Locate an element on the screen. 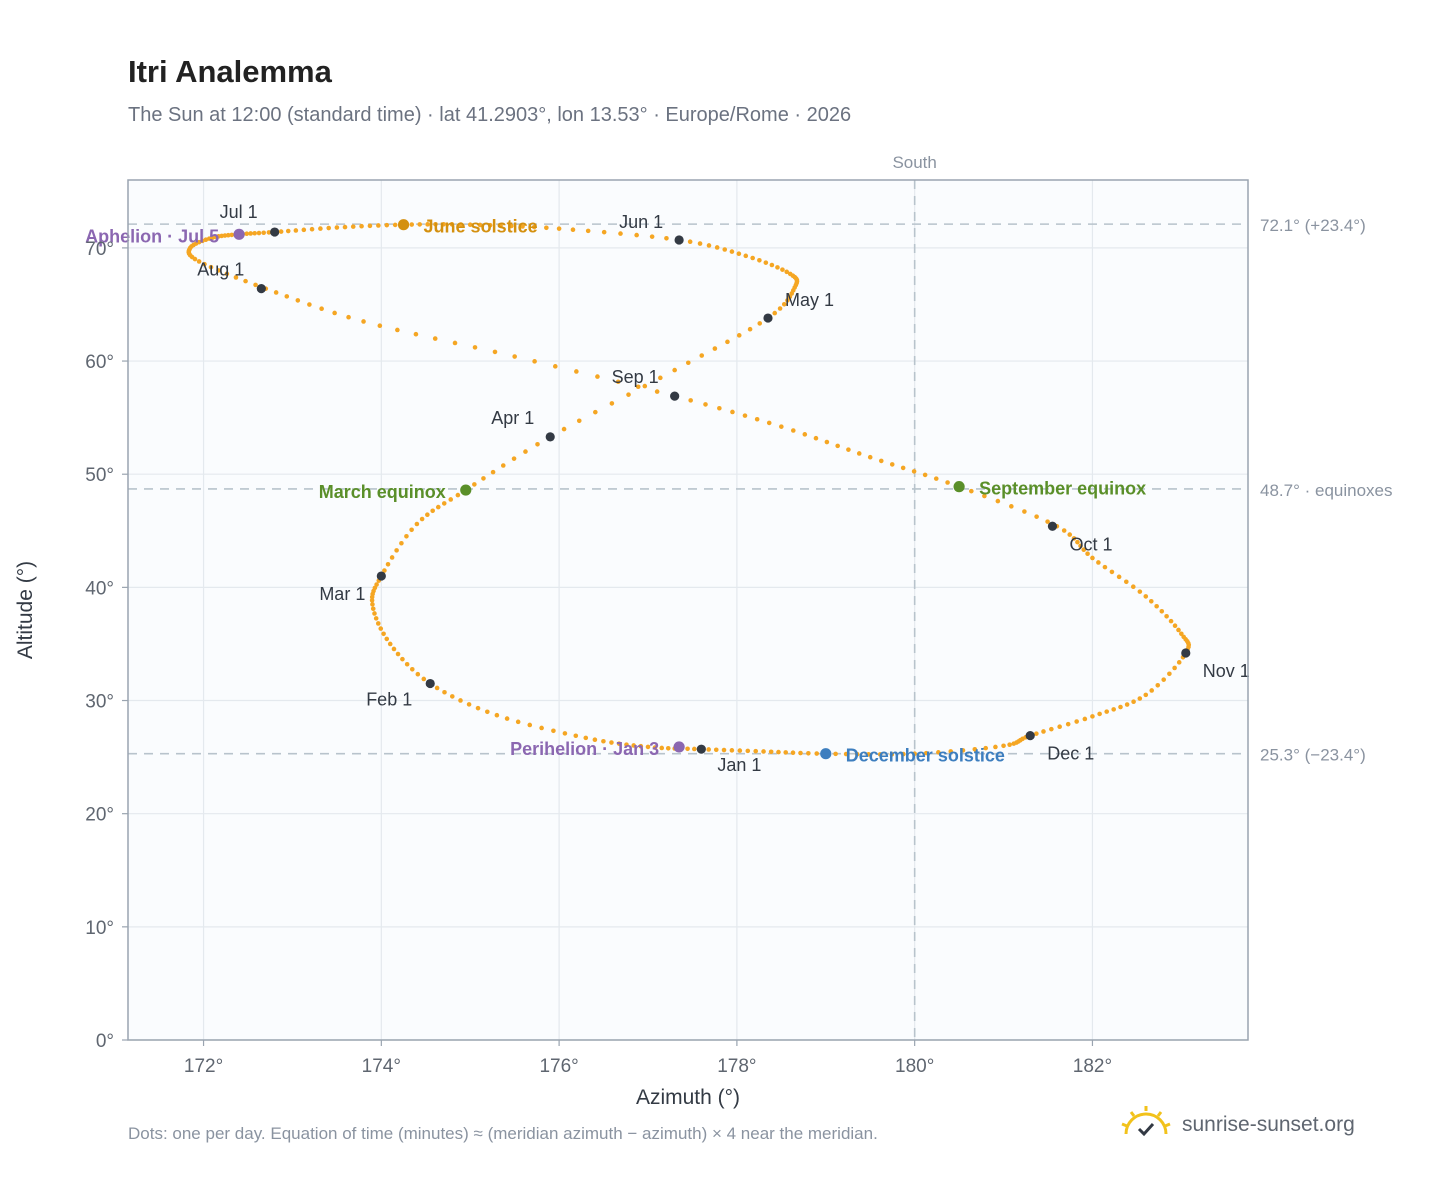  event-label: March equinox is located at coordinates (382, 492).